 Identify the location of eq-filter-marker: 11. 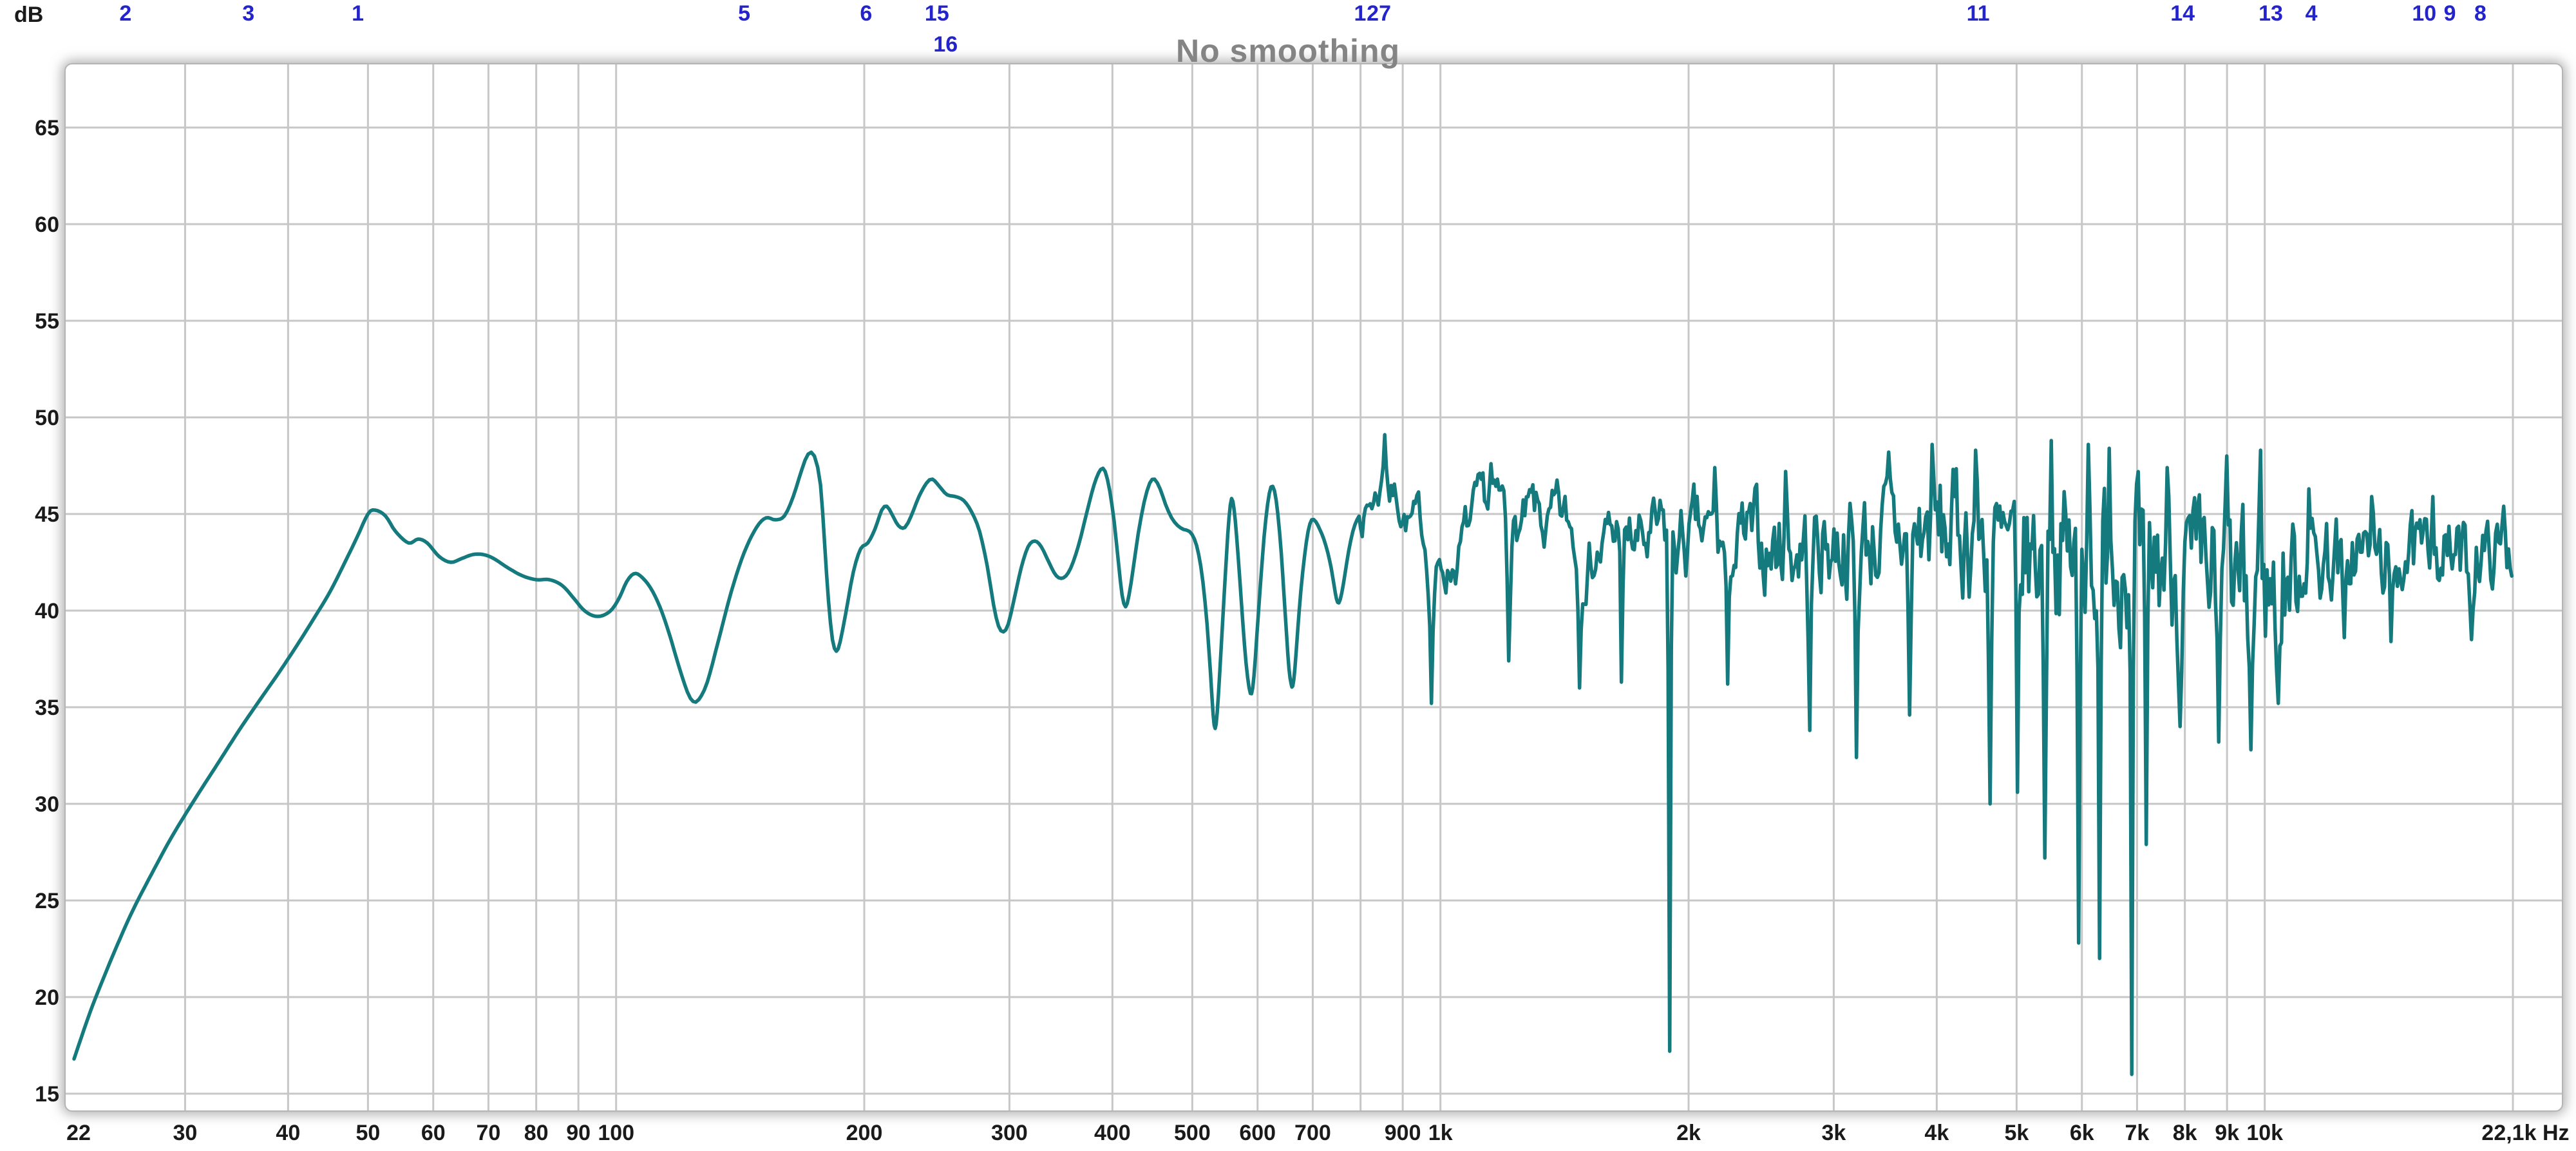
(1979, 13).